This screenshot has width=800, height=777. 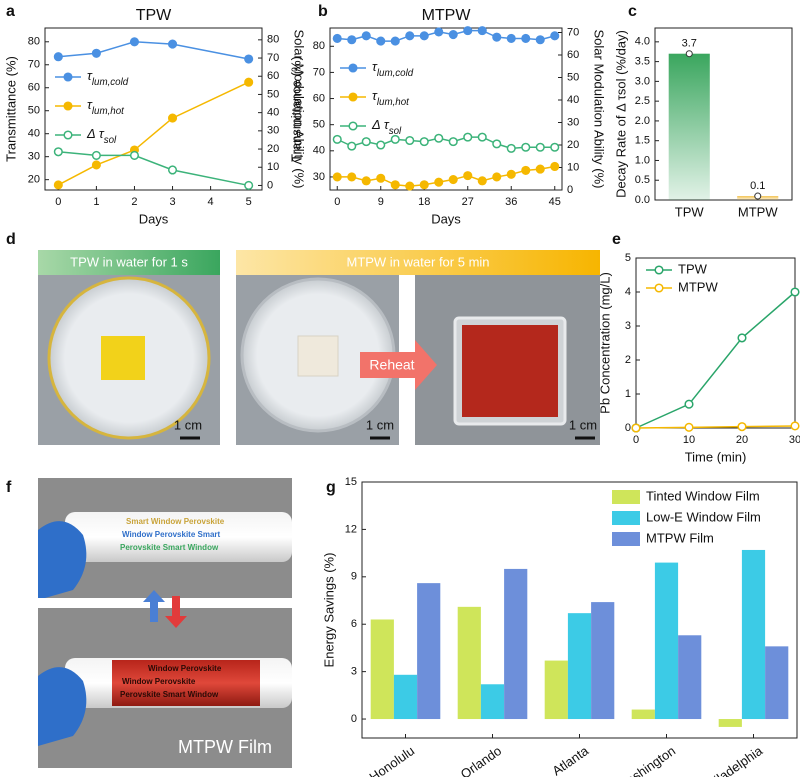 I want to click on x-tick-label: Atlanta, so click(x=570, y=760).